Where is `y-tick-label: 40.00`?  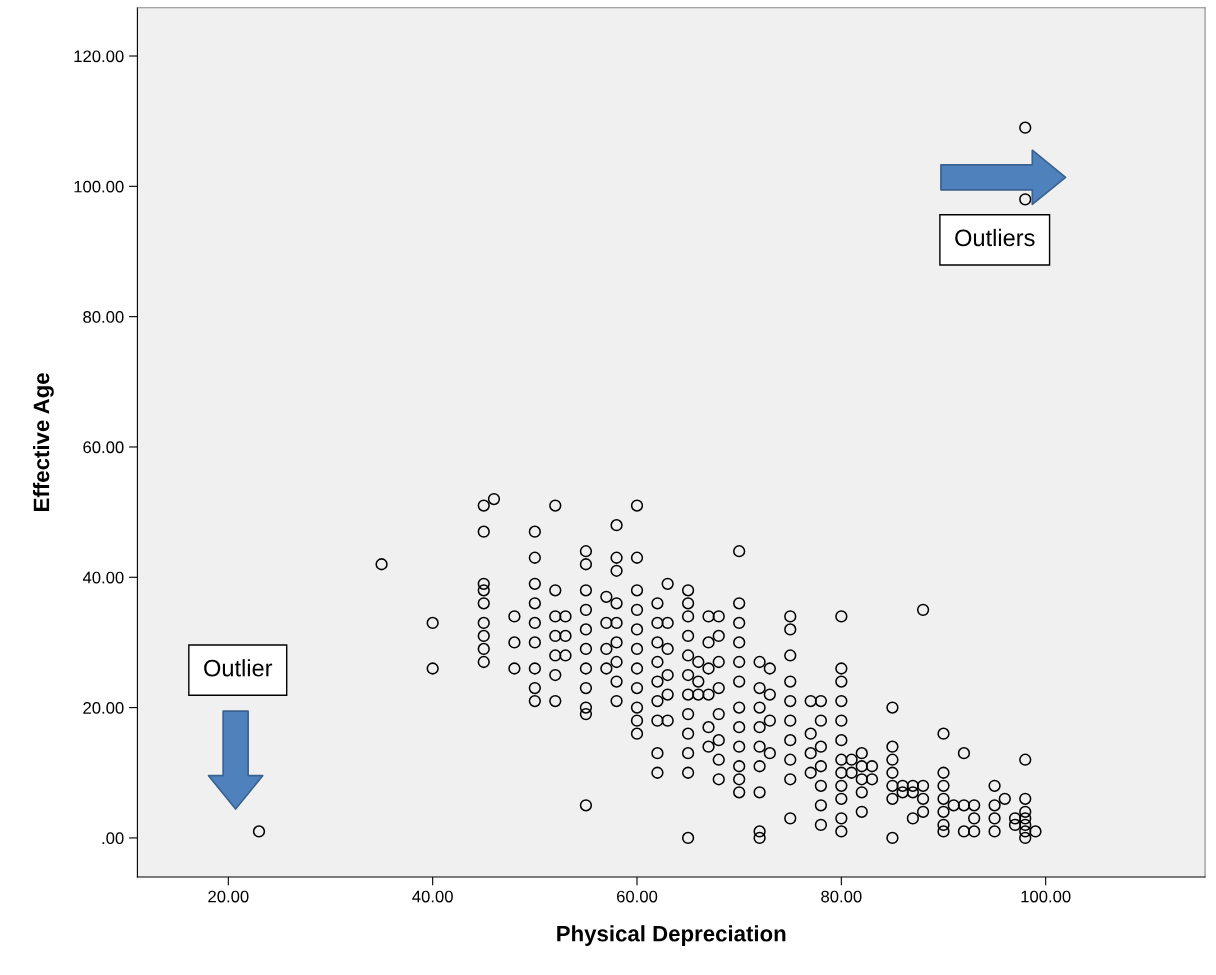
y-tick-label: 40.00 is located at coordinates (103, 577).